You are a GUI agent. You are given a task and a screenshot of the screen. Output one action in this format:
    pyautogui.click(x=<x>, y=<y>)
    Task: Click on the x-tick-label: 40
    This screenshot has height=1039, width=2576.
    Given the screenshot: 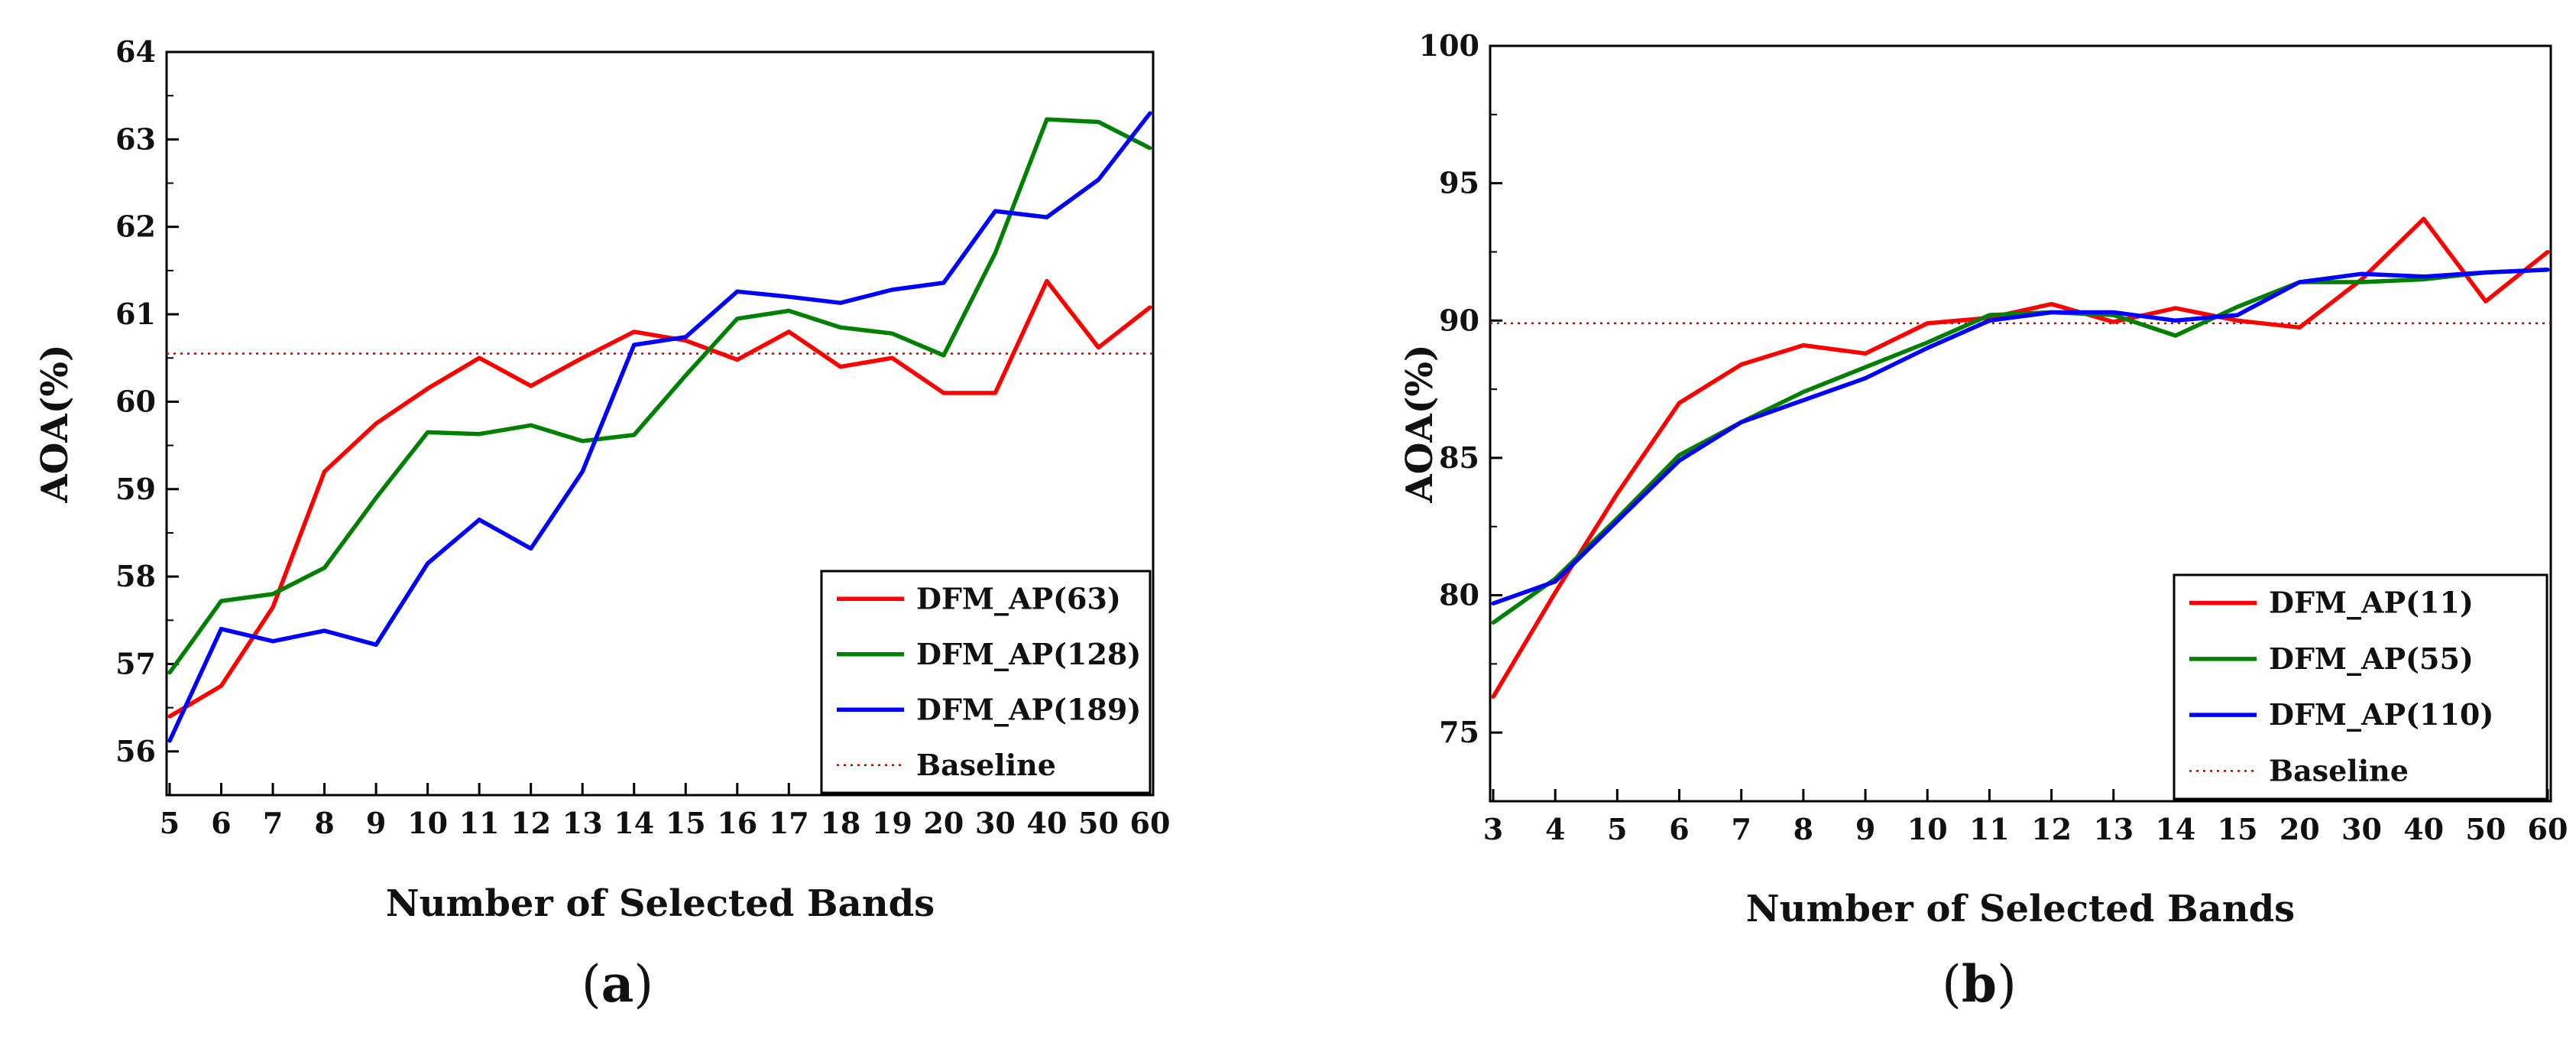 What is the action you would take?
    pyautogui.click(x=2423, y=829)
    